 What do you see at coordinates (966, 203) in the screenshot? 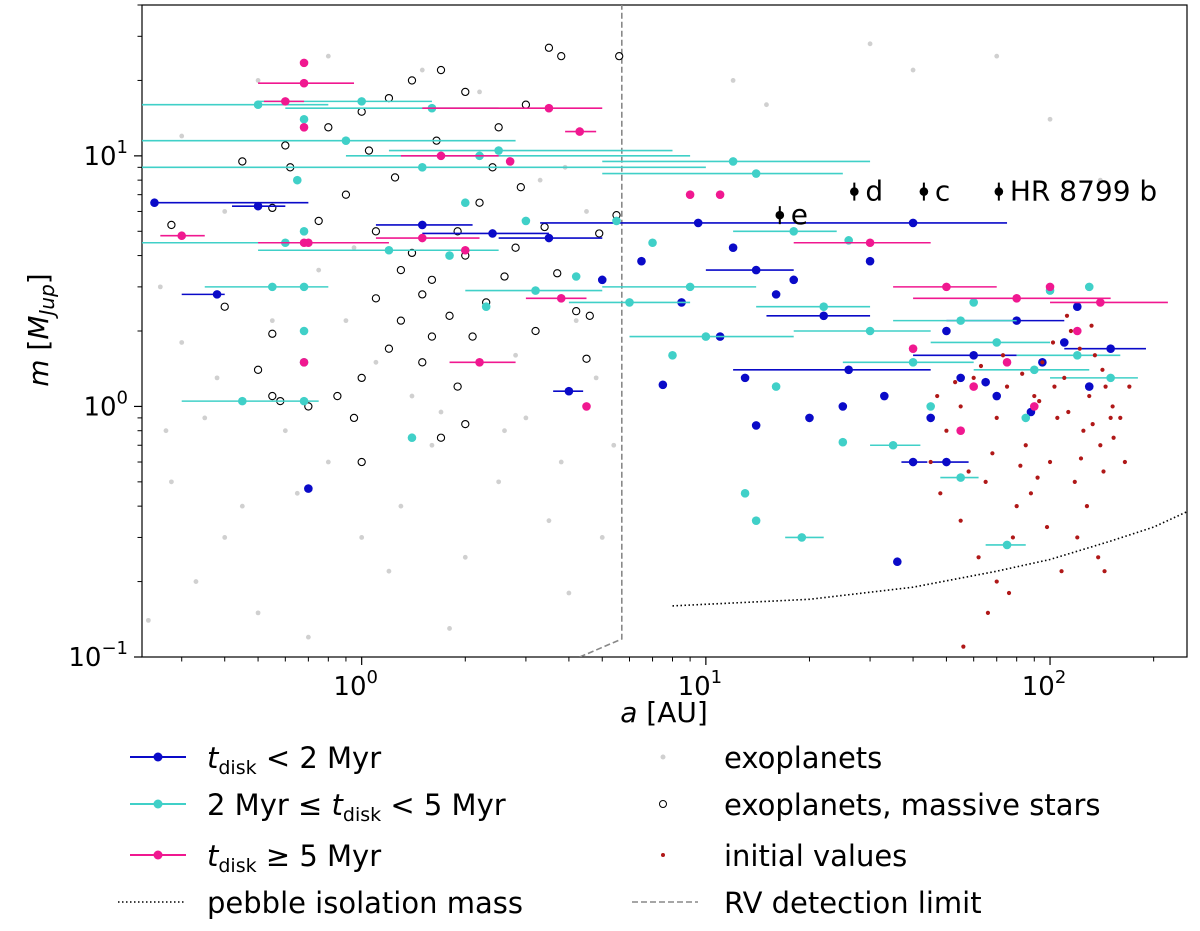
I see `hr8799-layer: e d c HR 8799 b` at bounding box center [966, 203].